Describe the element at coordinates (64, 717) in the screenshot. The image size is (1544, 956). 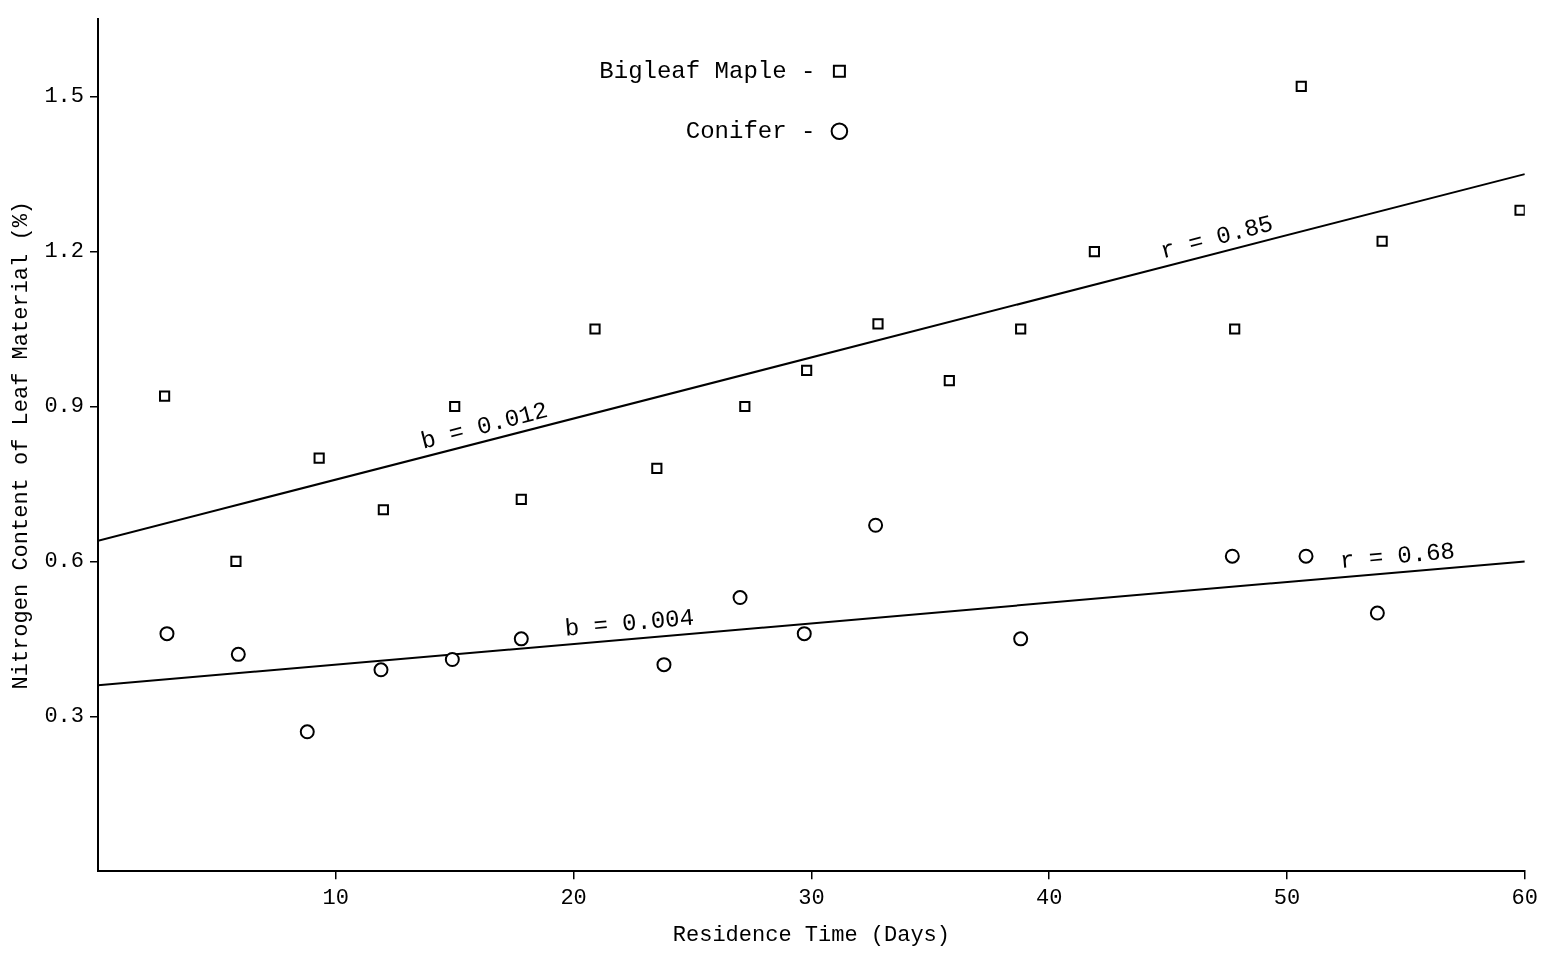
I see `y-tick-label: 0.3` at that location.